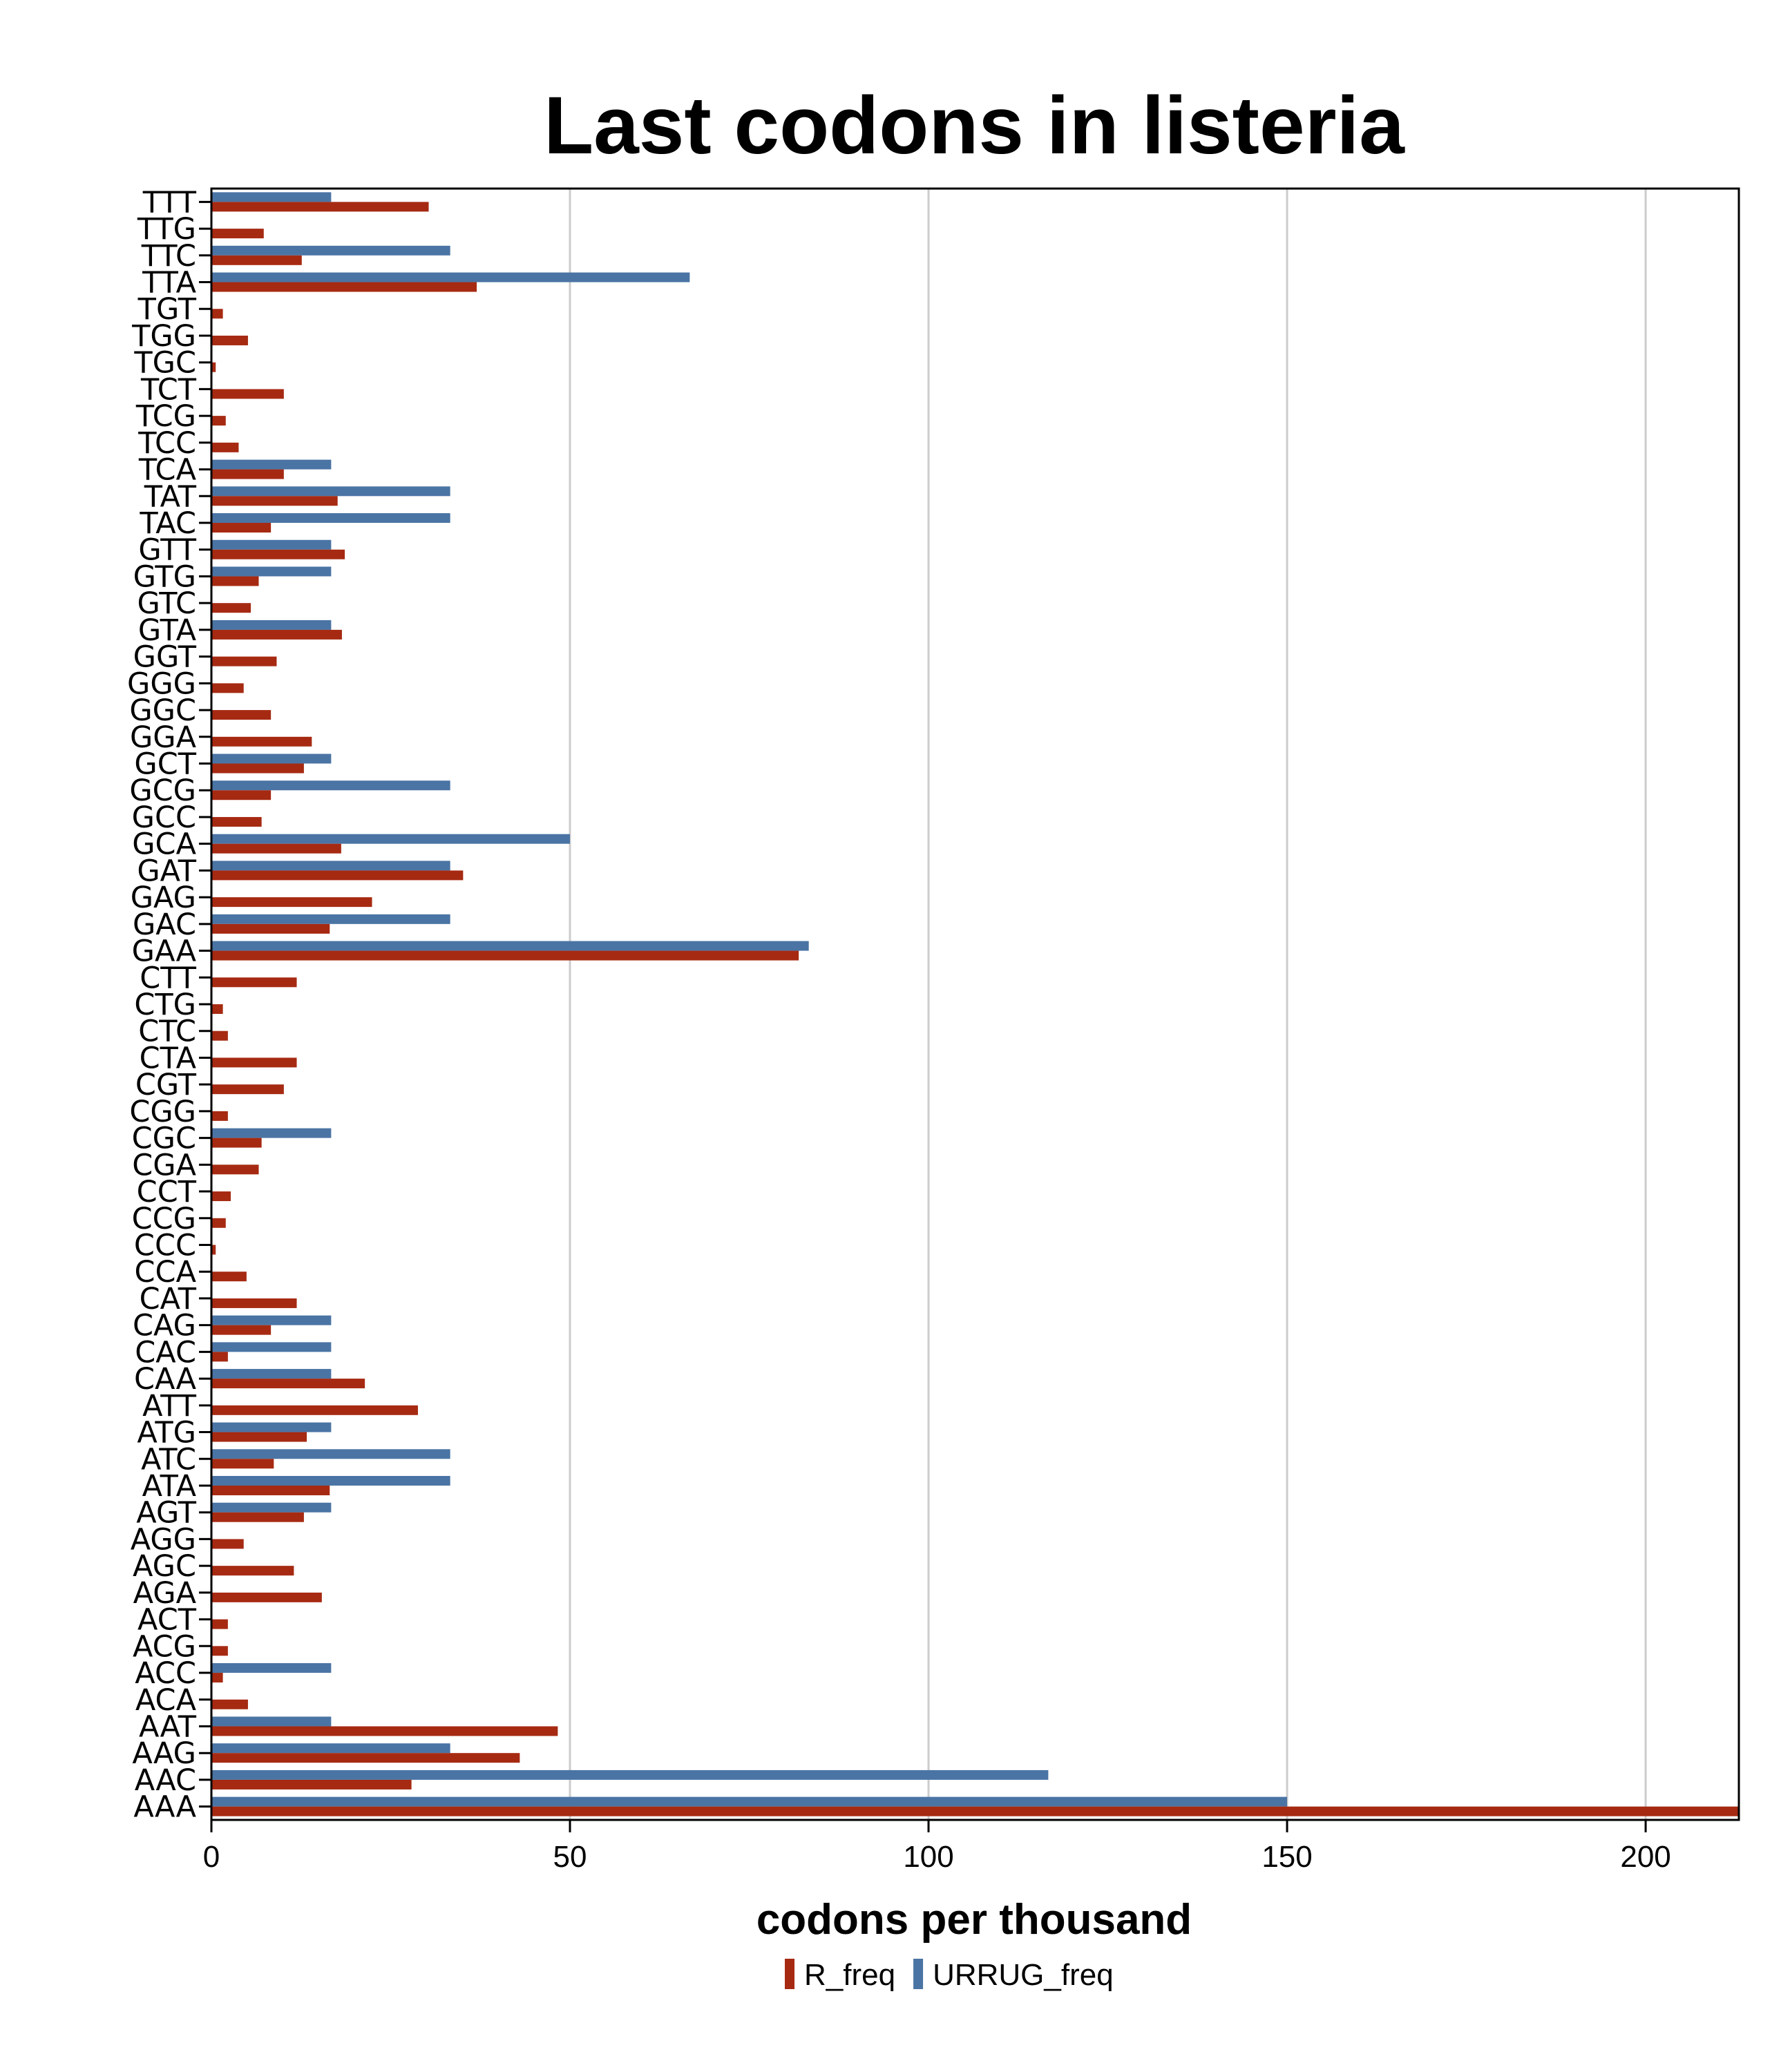  What do you see at coordinates (235, 1169) in the screenshot?
I see `bar-R_freq-CGA` at bounding box center [235, 1169].